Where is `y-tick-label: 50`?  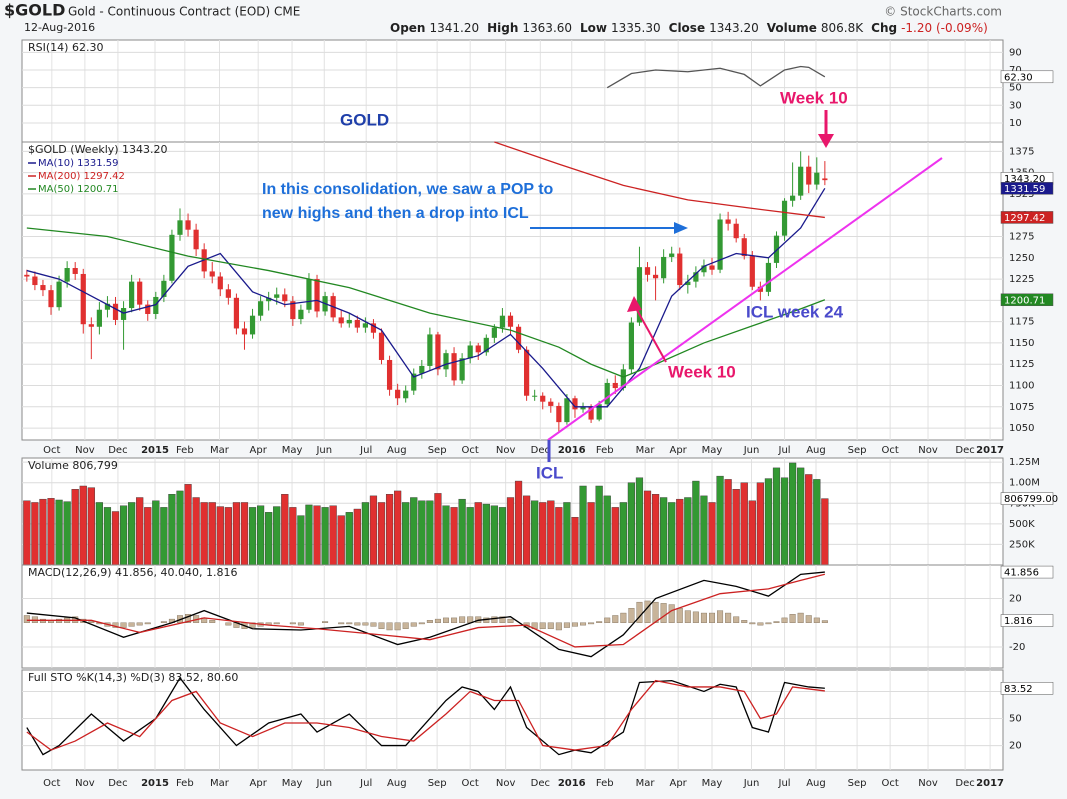 y-tick-label: 50 is located at coordinates (1015, 719).